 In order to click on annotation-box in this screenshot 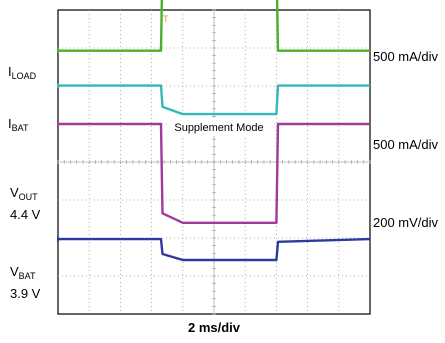, I will do `click(219, 127)`.